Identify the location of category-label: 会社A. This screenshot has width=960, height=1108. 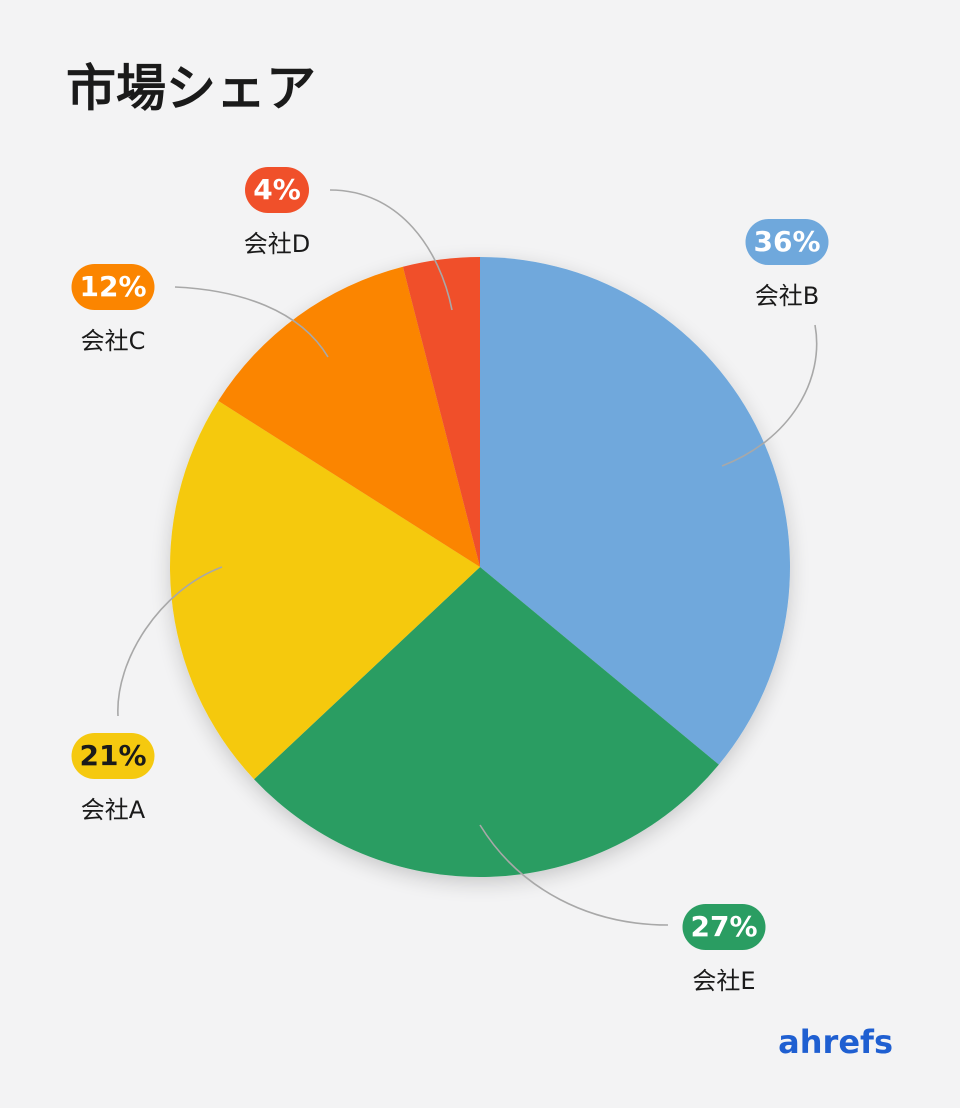
(113, 810).